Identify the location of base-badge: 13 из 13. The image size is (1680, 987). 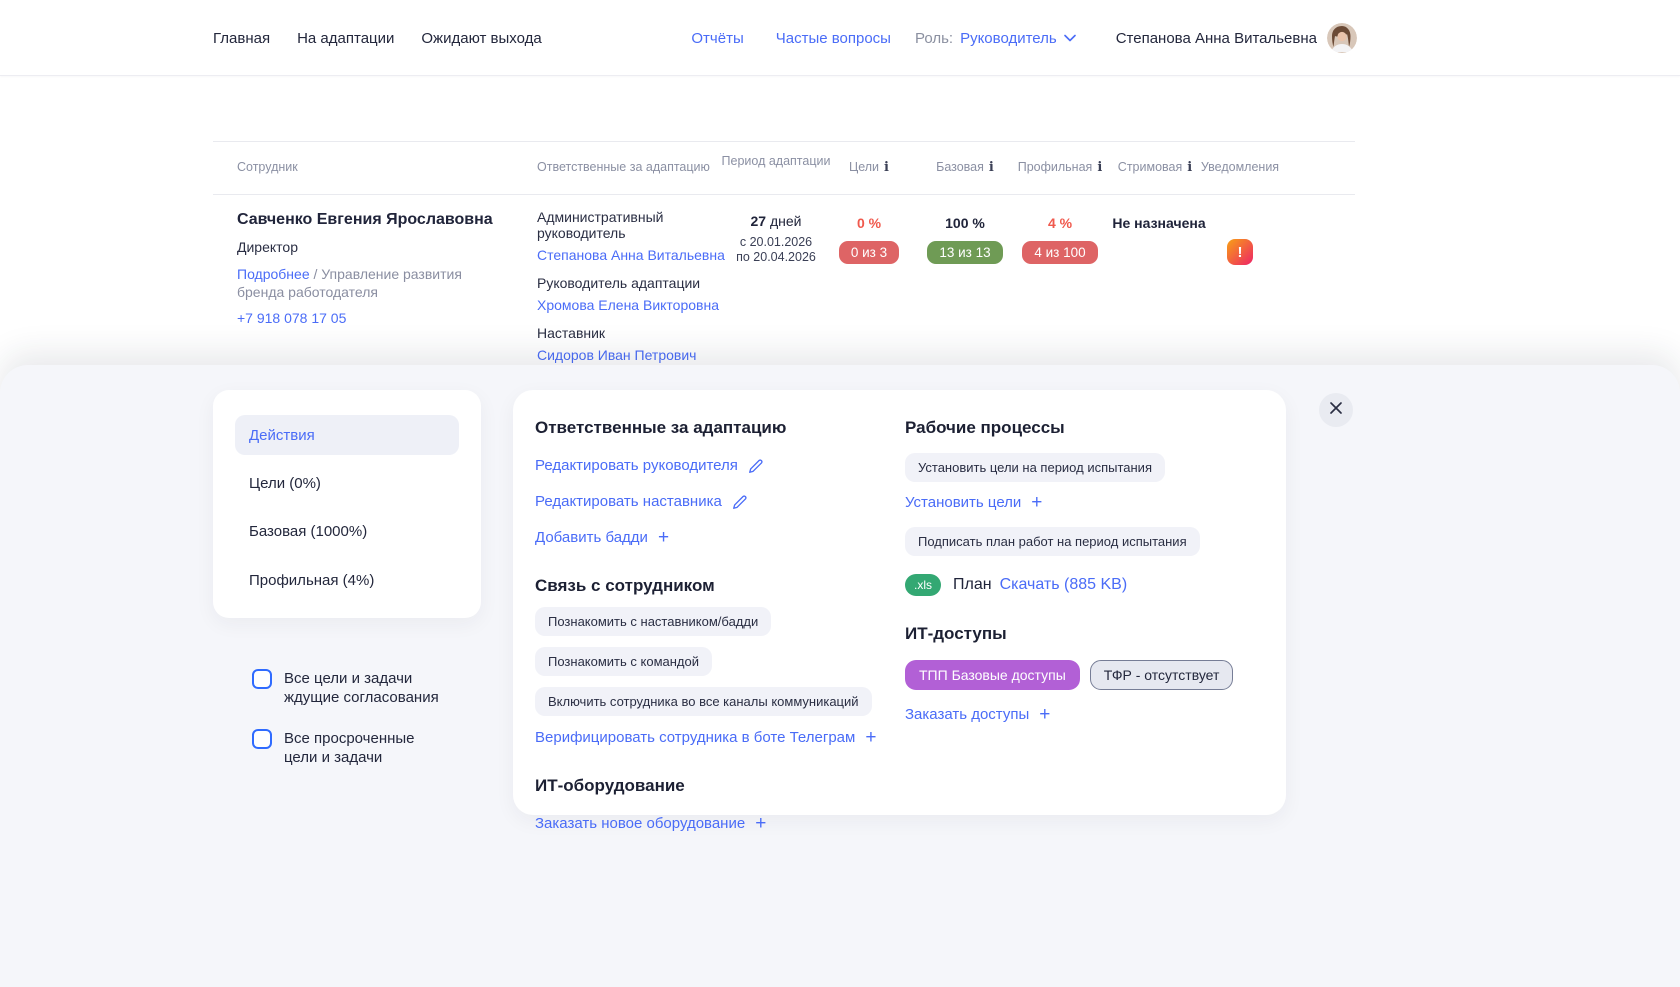
(965, 252).